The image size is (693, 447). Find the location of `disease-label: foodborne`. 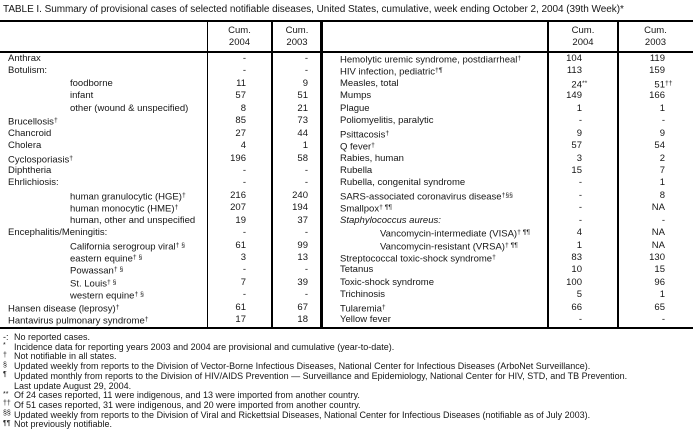

disease-label: foodborne is located at coordinates (103, 85).